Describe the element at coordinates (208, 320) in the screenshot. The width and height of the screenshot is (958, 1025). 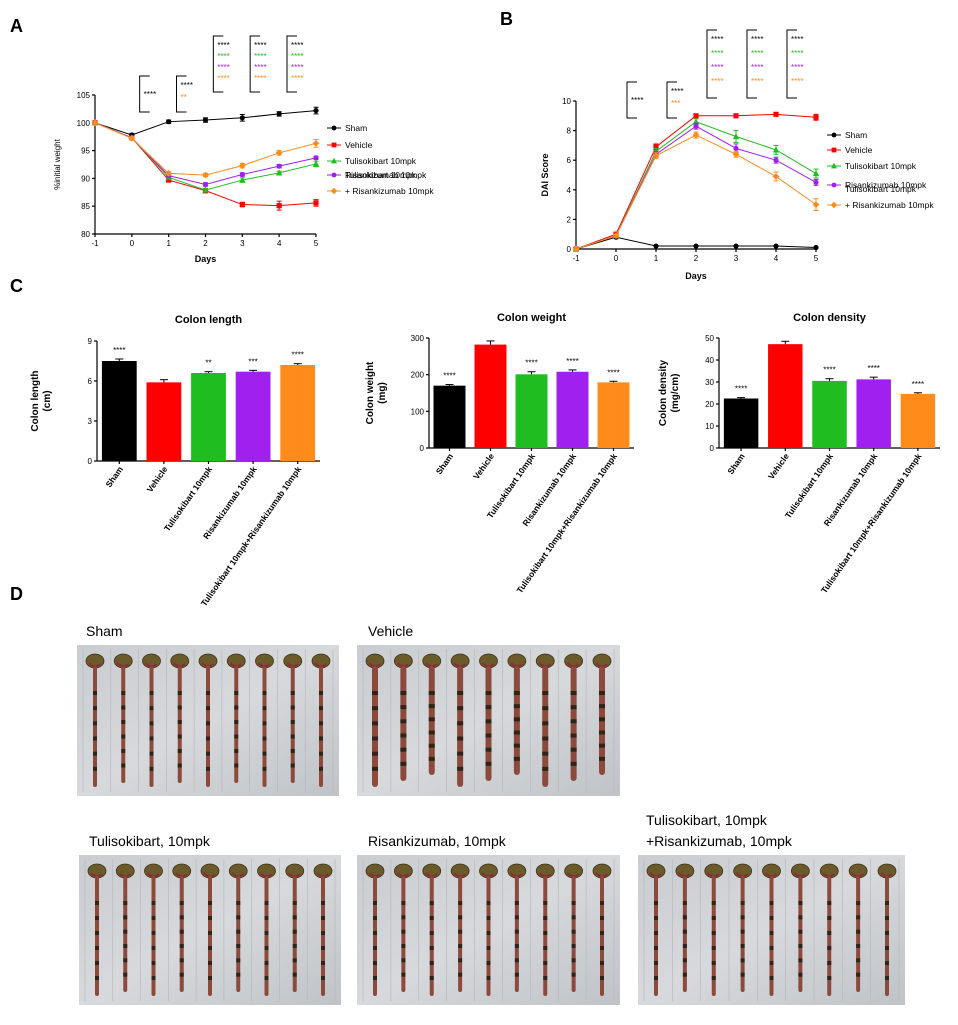
I see `chart-title: Colon length` at that location.